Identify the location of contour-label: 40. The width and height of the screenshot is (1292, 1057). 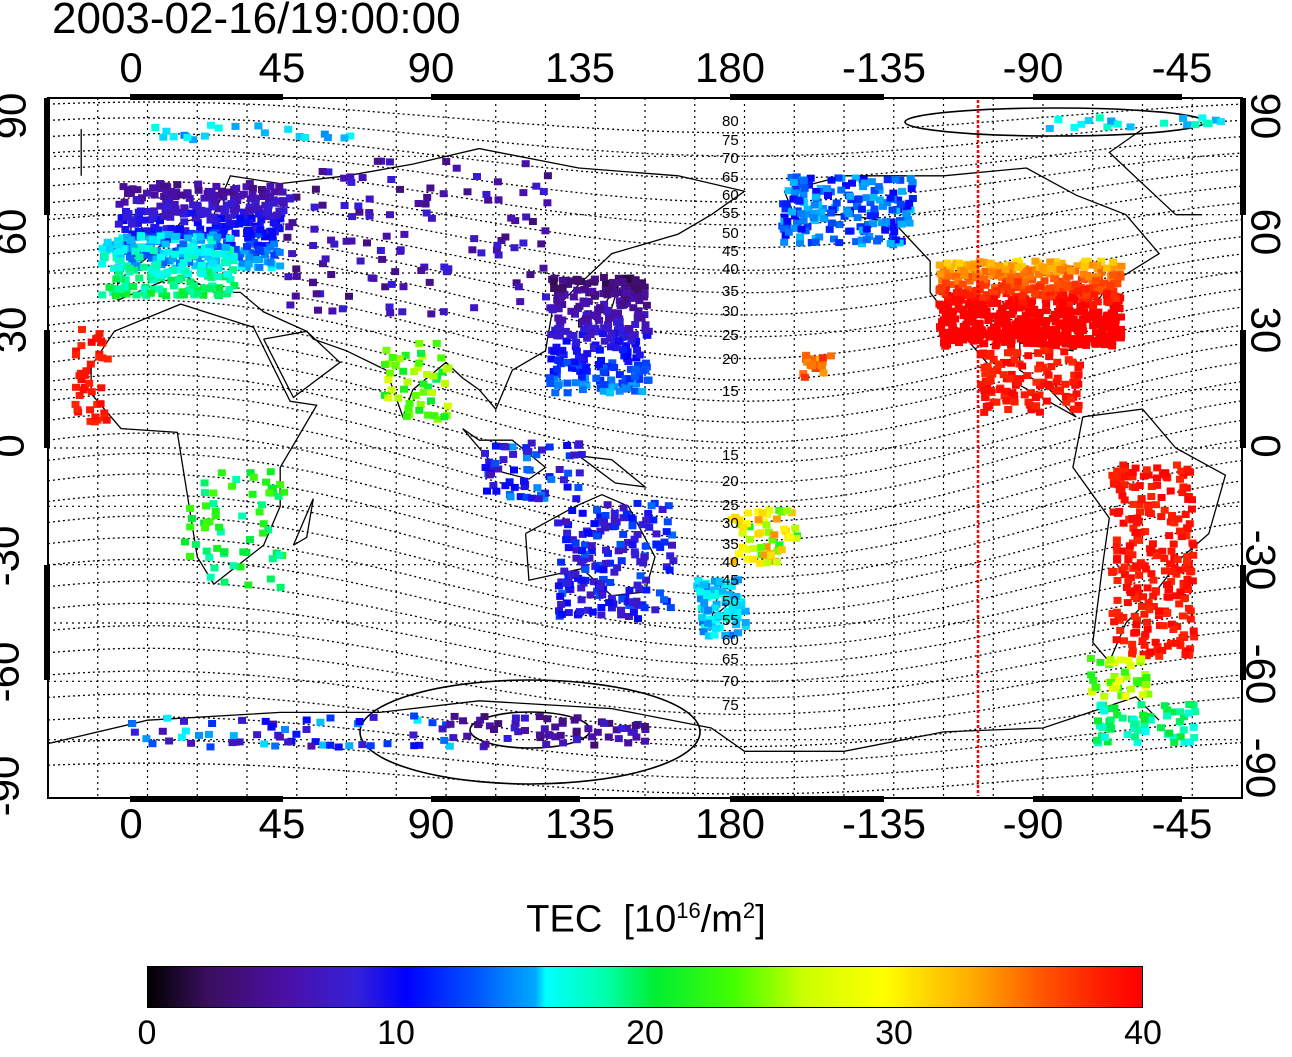
(730, 269).